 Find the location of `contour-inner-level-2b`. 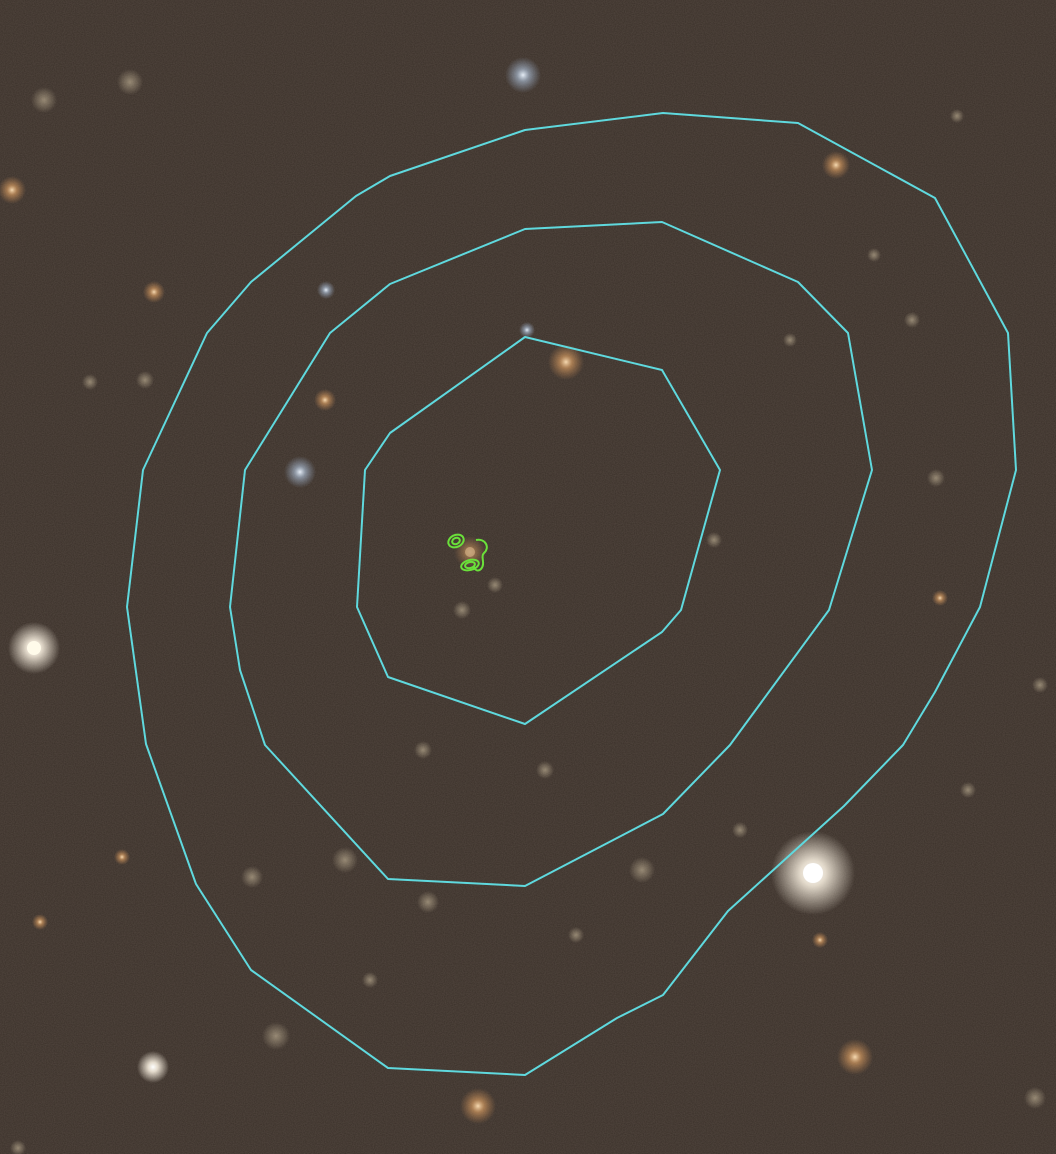

contour-inner-level-2b is located at coordinates (470, 565).